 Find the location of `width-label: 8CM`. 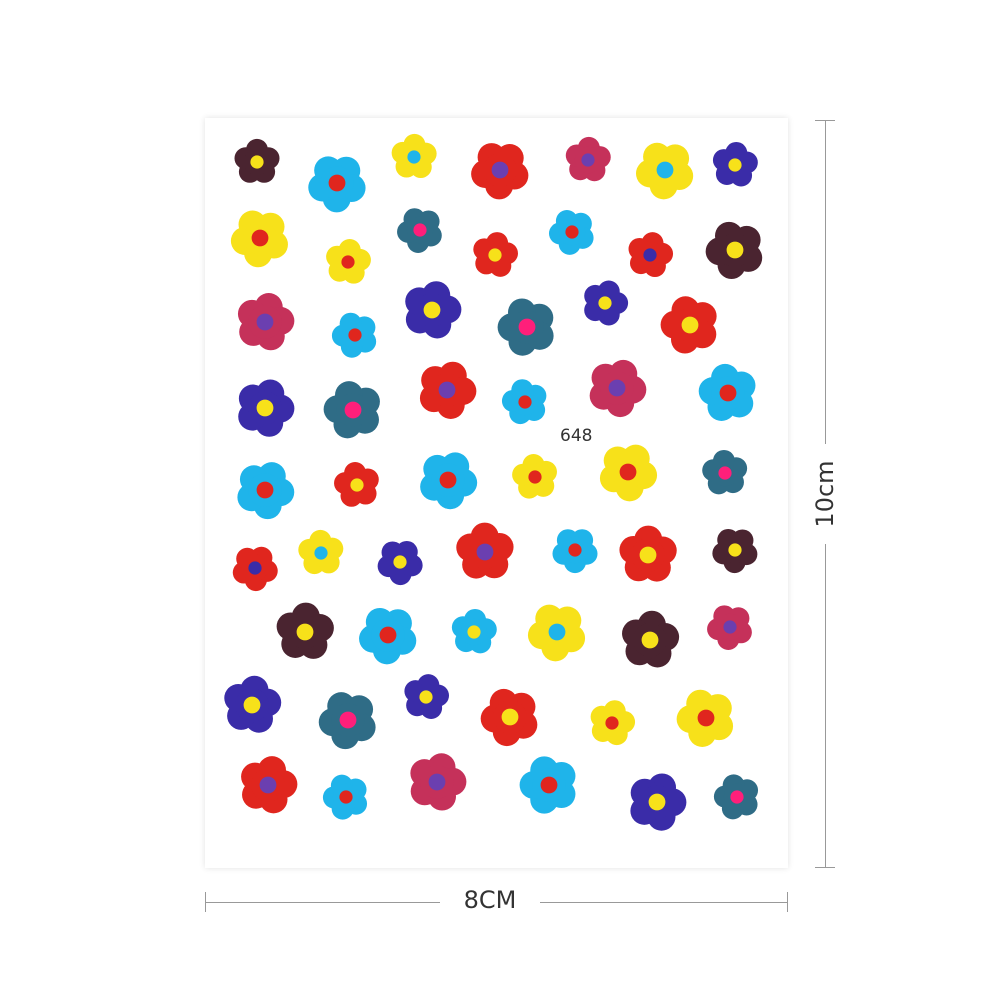

width-label: 8CM is located at coordinates (490, 900).